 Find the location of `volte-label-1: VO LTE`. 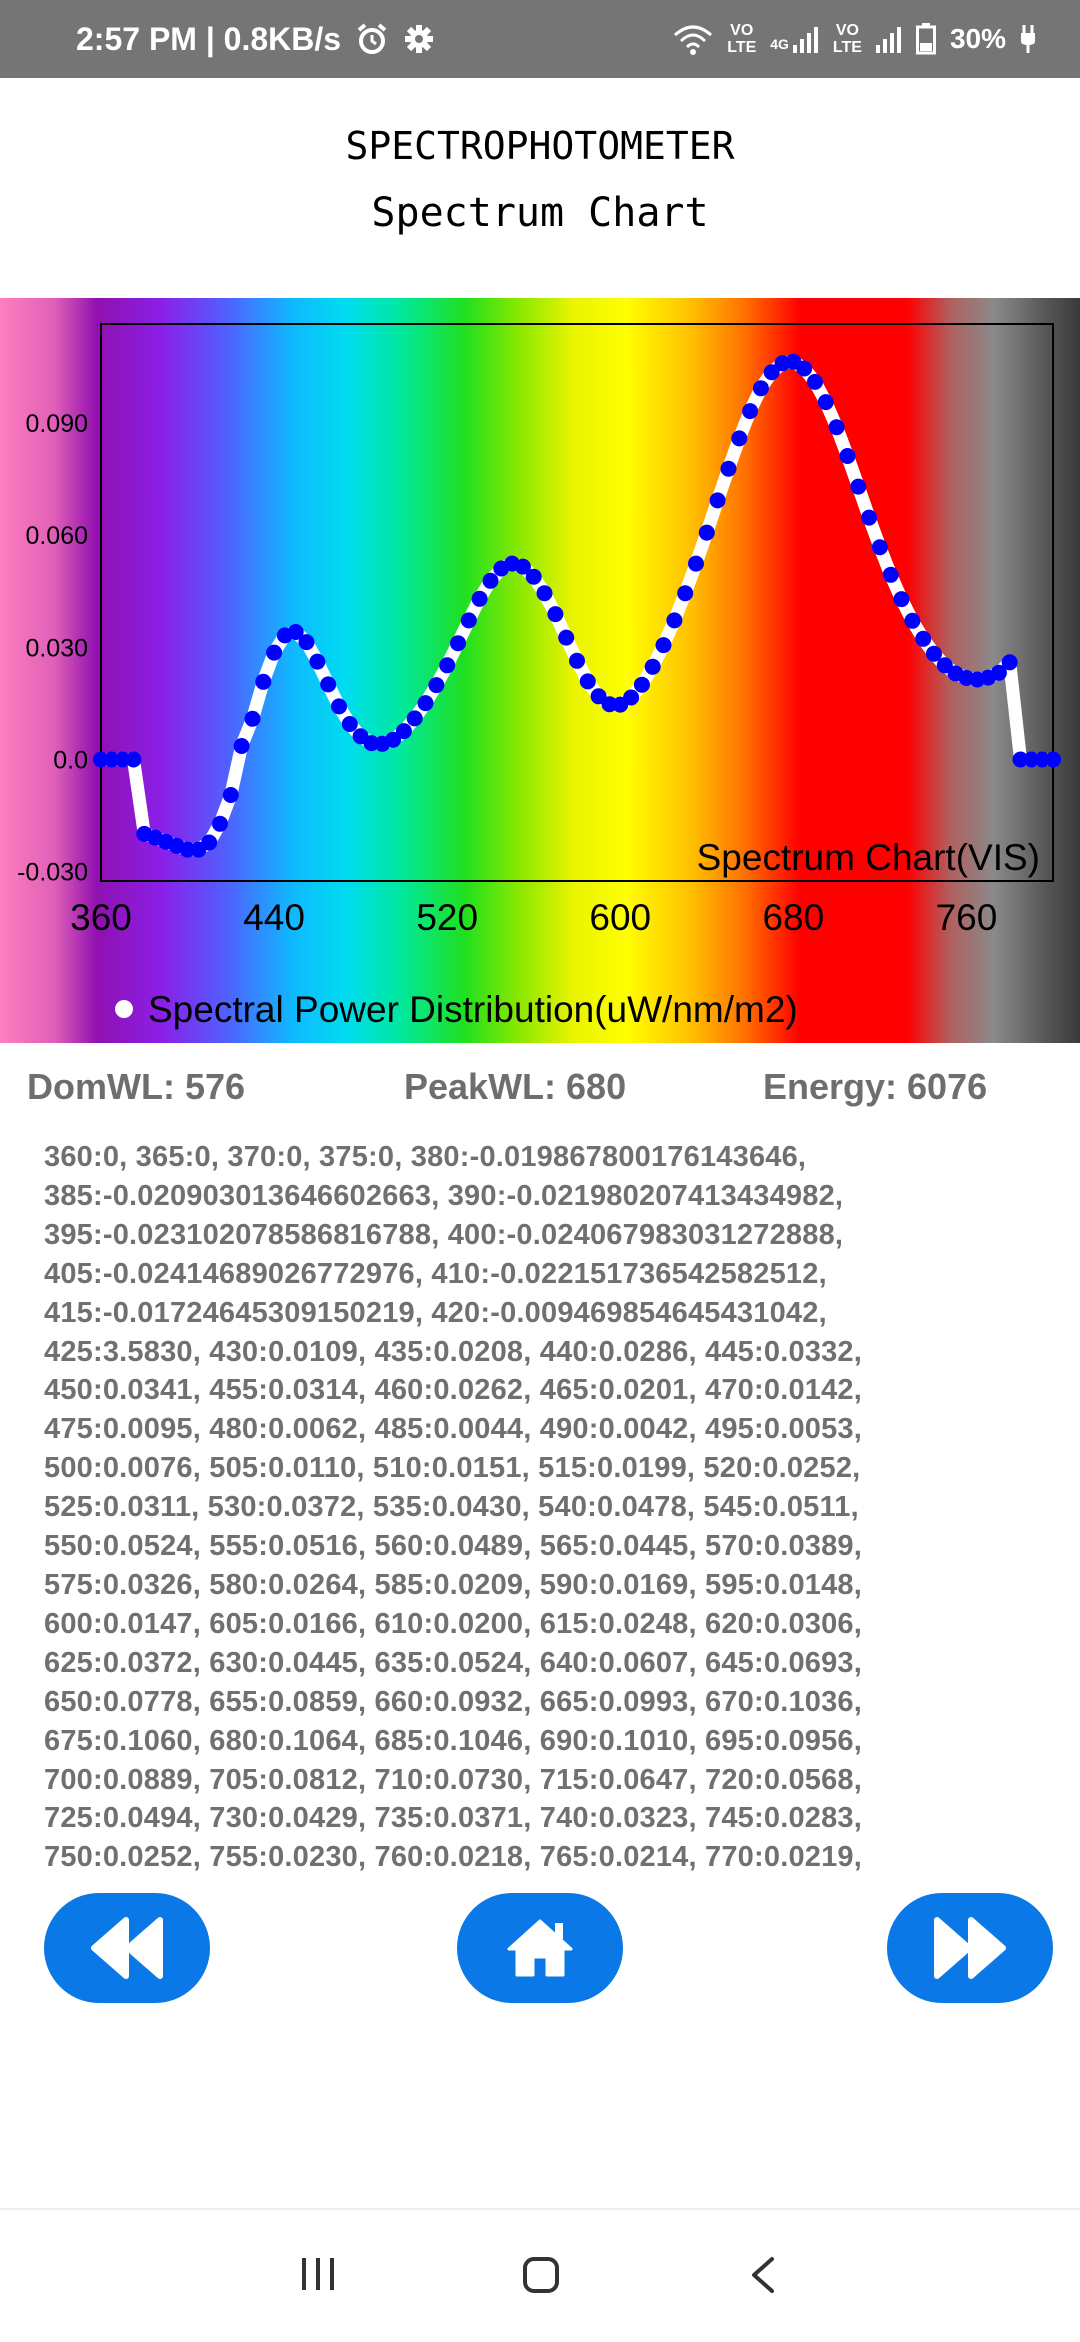

volte-label-1: VO LTE is located at coordinates (742, 39).